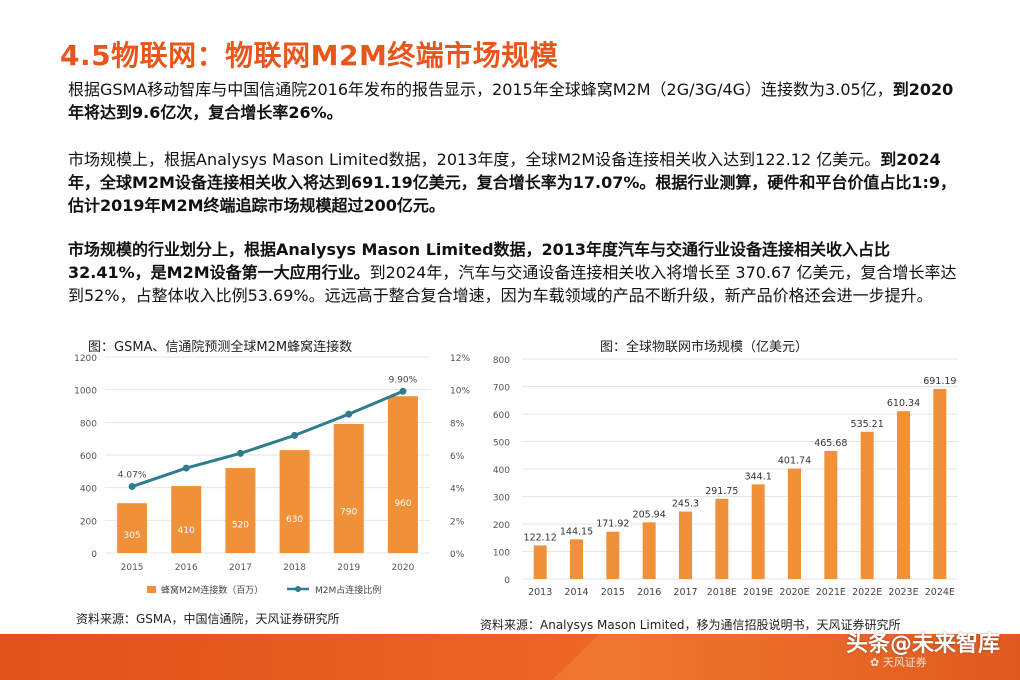 This screenshot has width=1020, height=680. What do you see at coordinates (501, 499) in the screenshot?
I see `y-tick-label: 300` at bounding box center [501, 499].